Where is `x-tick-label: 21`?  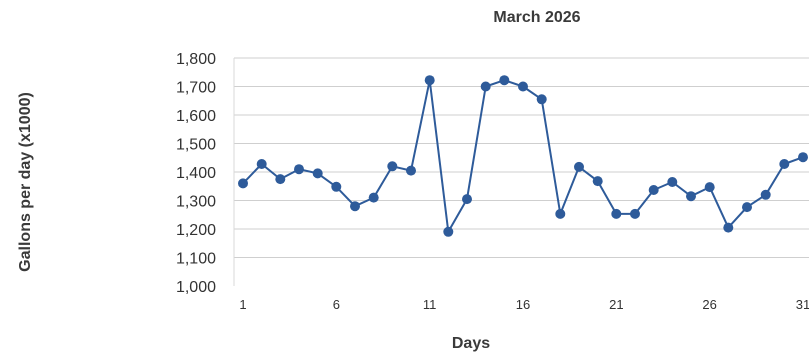
x-tick-label: 21 is located at coordinates (616, 304).